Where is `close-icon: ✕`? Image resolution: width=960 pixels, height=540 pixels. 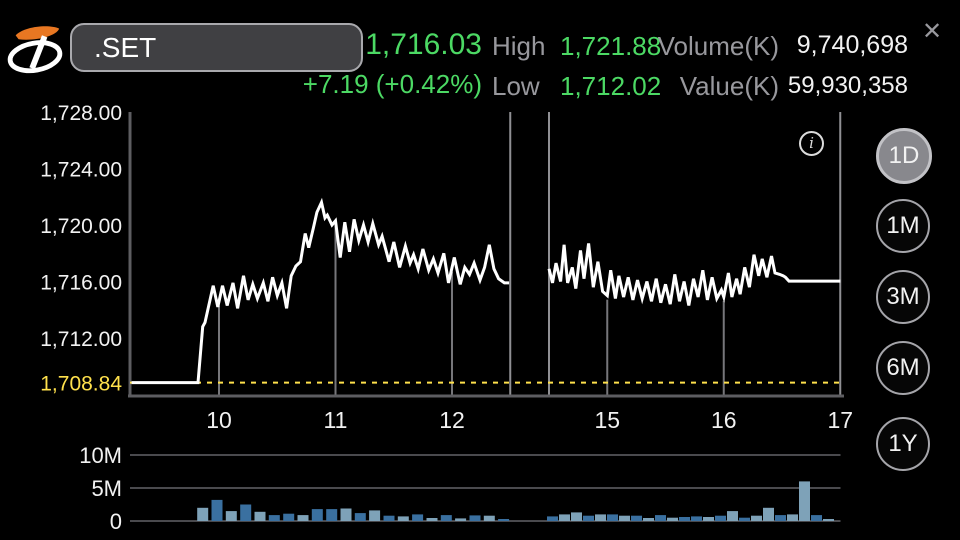
close-icon: ✕ is located at coordinates (932, 31).